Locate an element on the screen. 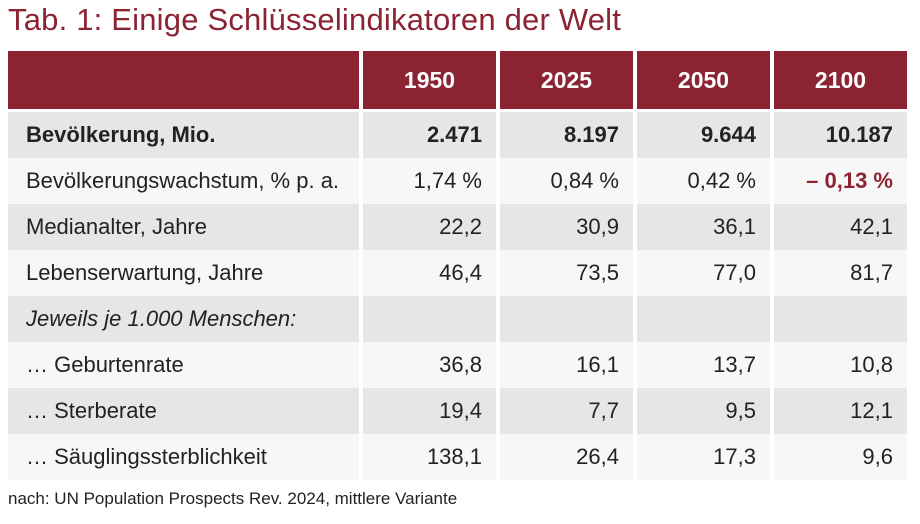  cell-value: 26,4 is located at coordinates (566, 457).